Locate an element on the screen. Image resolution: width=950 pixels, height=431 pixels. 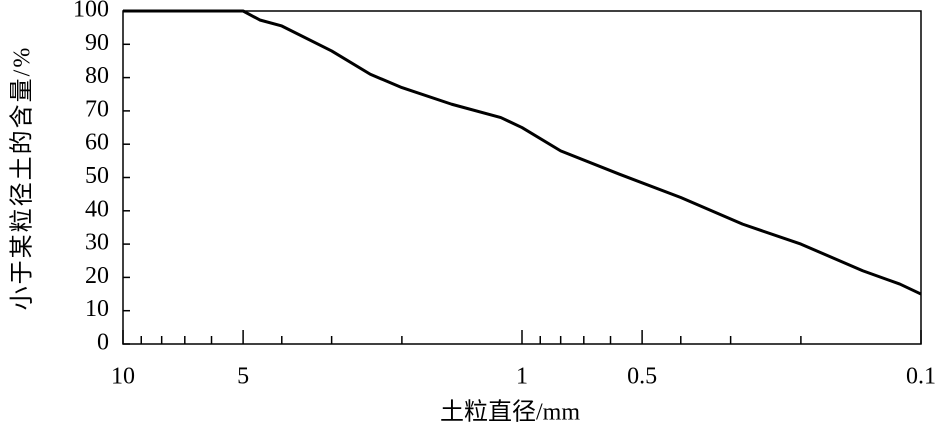
y-tick-label: 90 is located at coordinates (97, 43).